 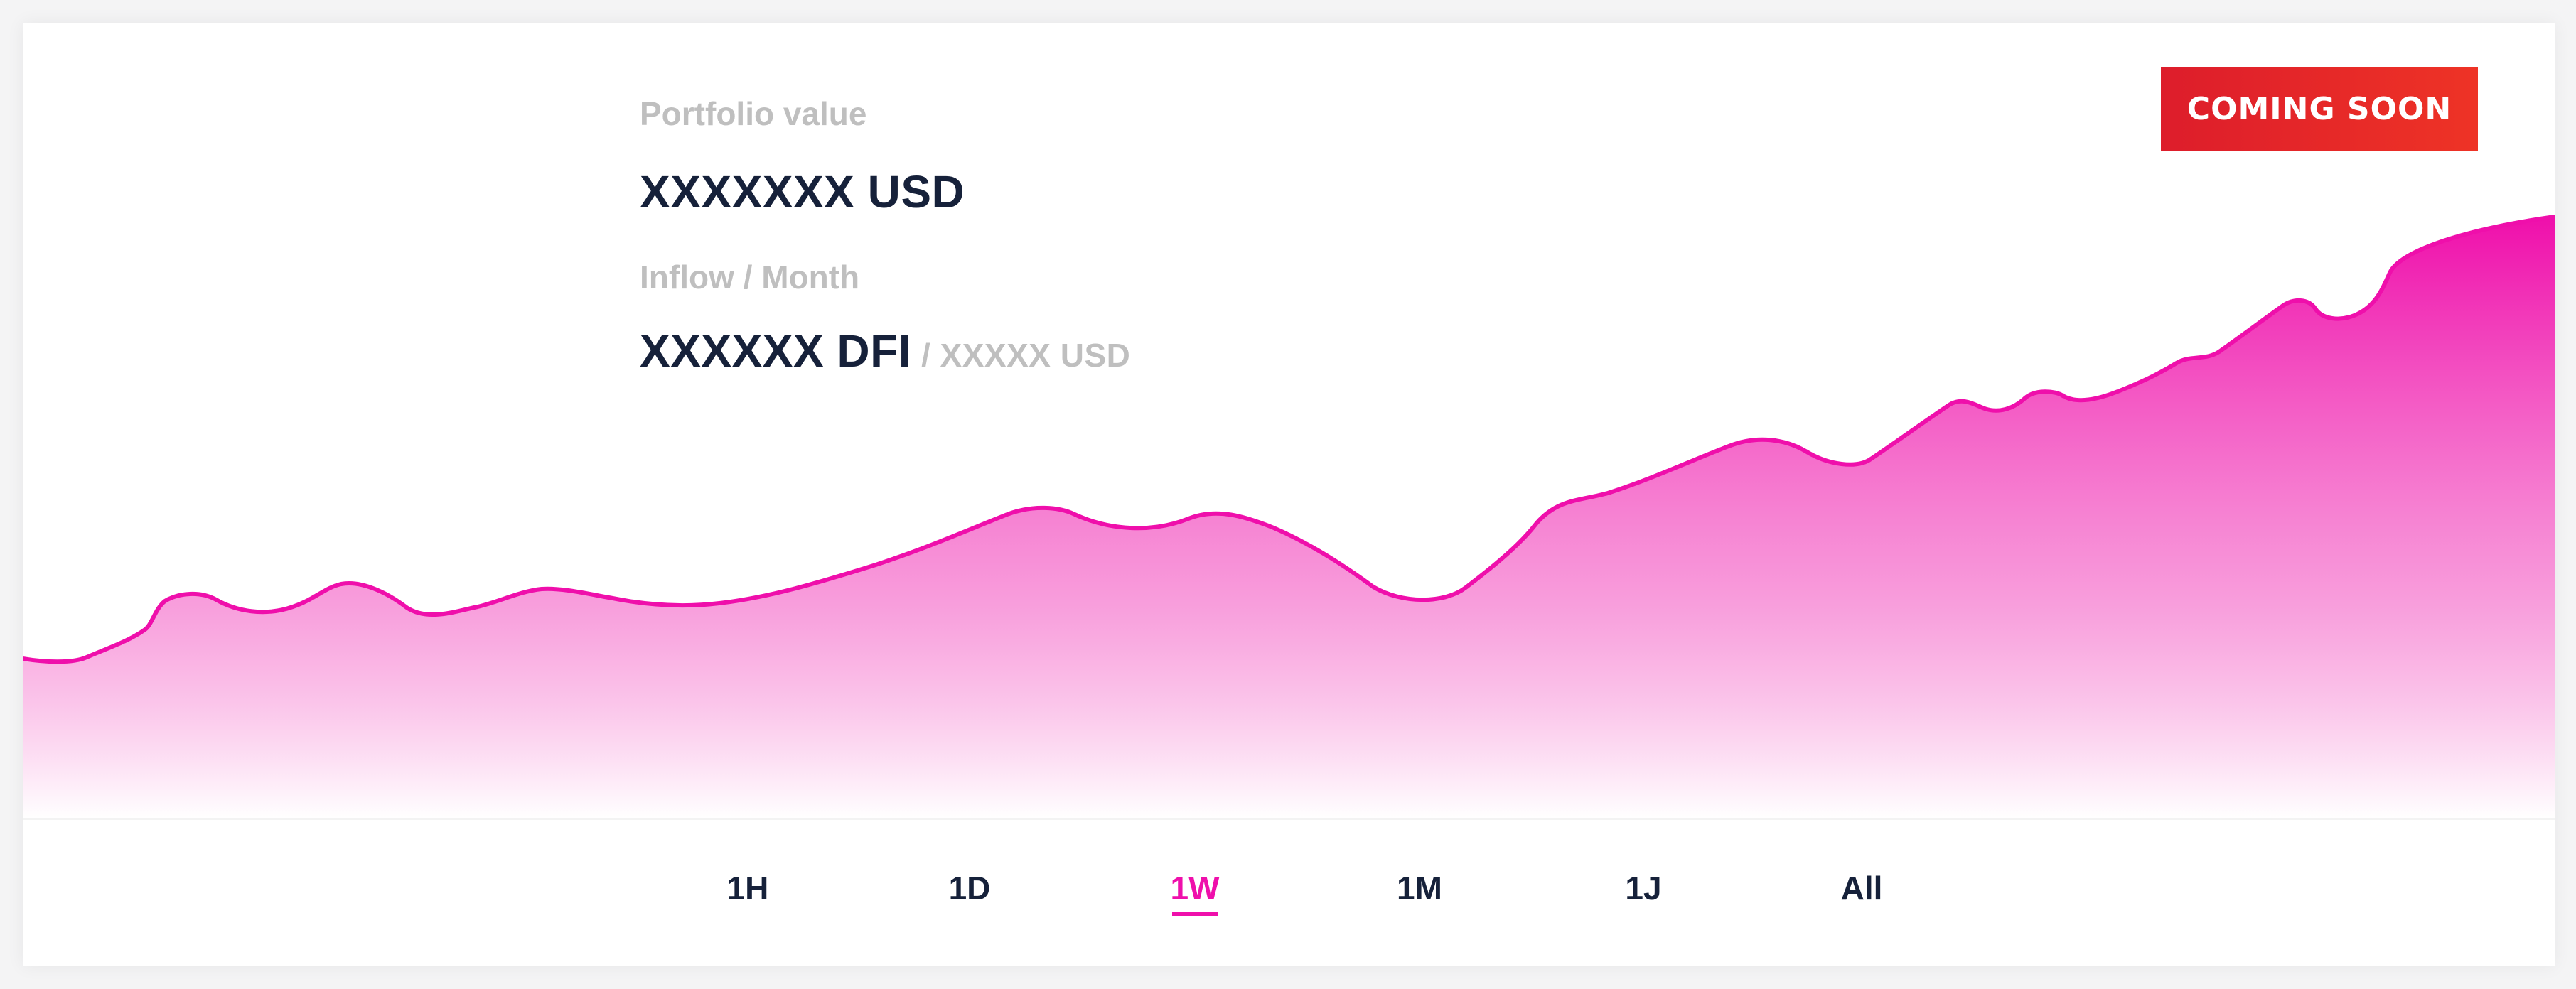 What do you see at coordinates (747, 888) in the screenshot?
I see `range-tab-label: 1H` at bounding box center [747, 888].